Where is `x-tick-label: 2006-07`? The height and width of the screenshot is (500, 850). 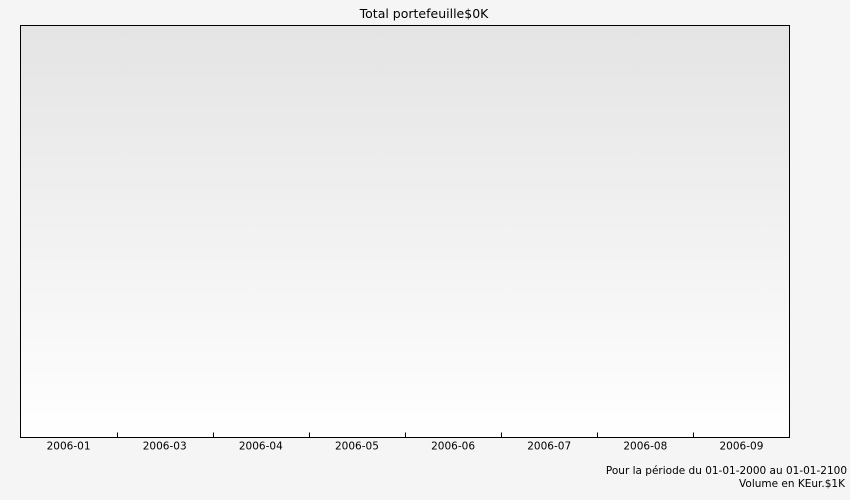 x-tick-label: 2006-07 is located at coordinates (549, 447).